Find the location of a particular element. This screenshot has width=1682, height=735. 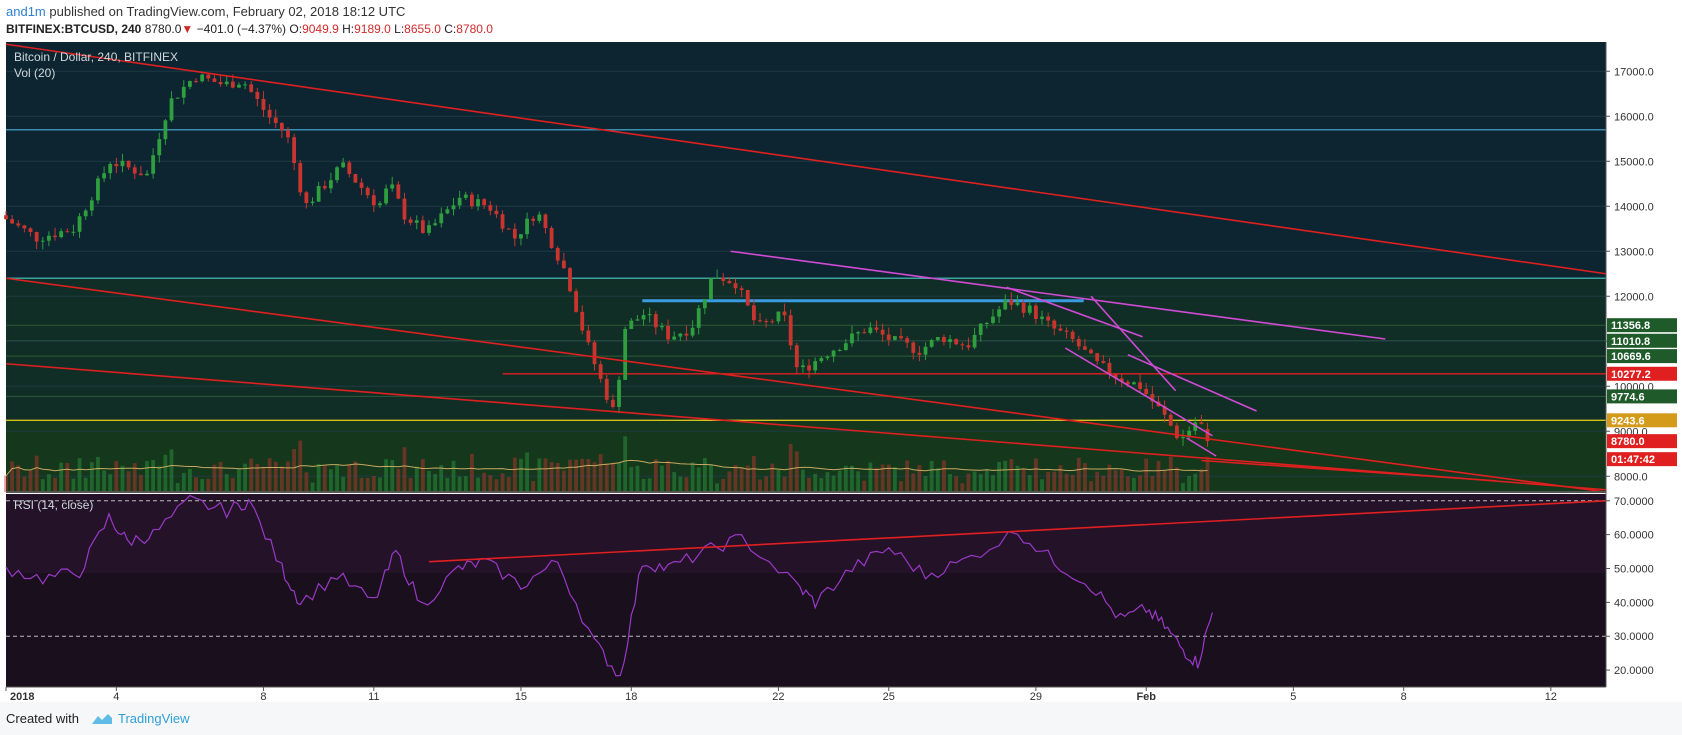

author-link: and1m is located at coordinates (26, 11).